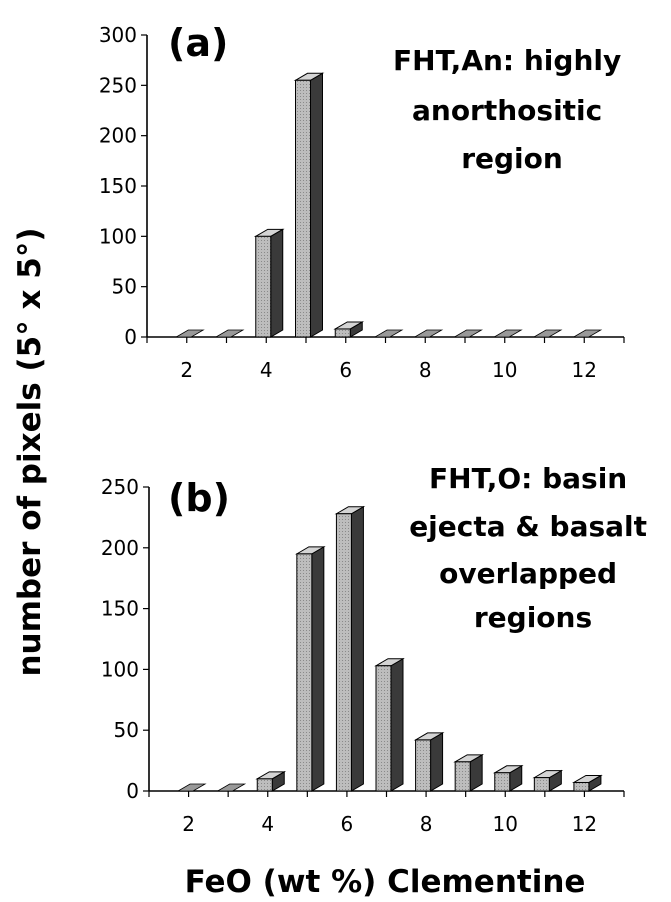 Image resolution: width=671 pixels, height=902 pixels. What do you see at coordinates (507, 110) in the screenshot?
I see `annotation-a-line-2: anorthositic` at bounding box center [507, 110].